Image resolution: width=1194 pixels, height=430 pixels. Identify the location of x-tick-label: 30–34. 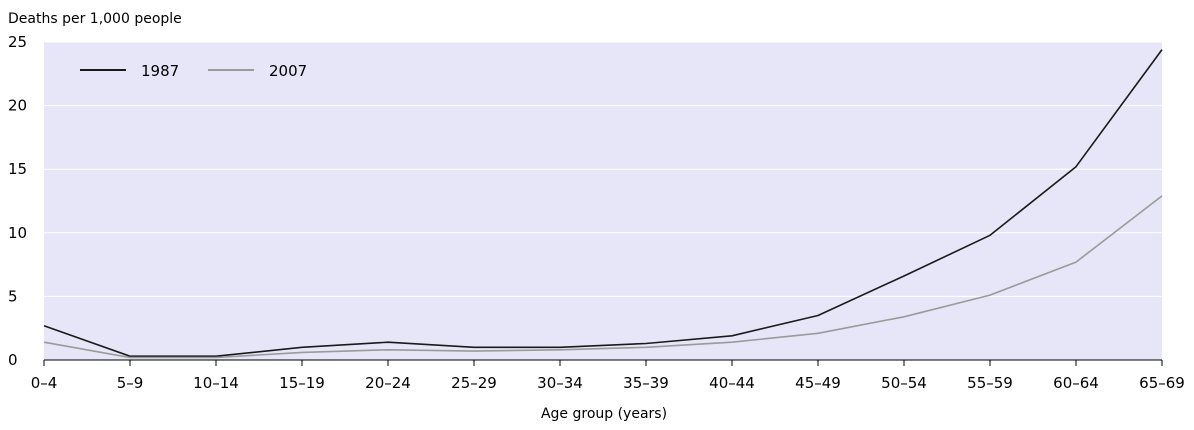
(560, 383).